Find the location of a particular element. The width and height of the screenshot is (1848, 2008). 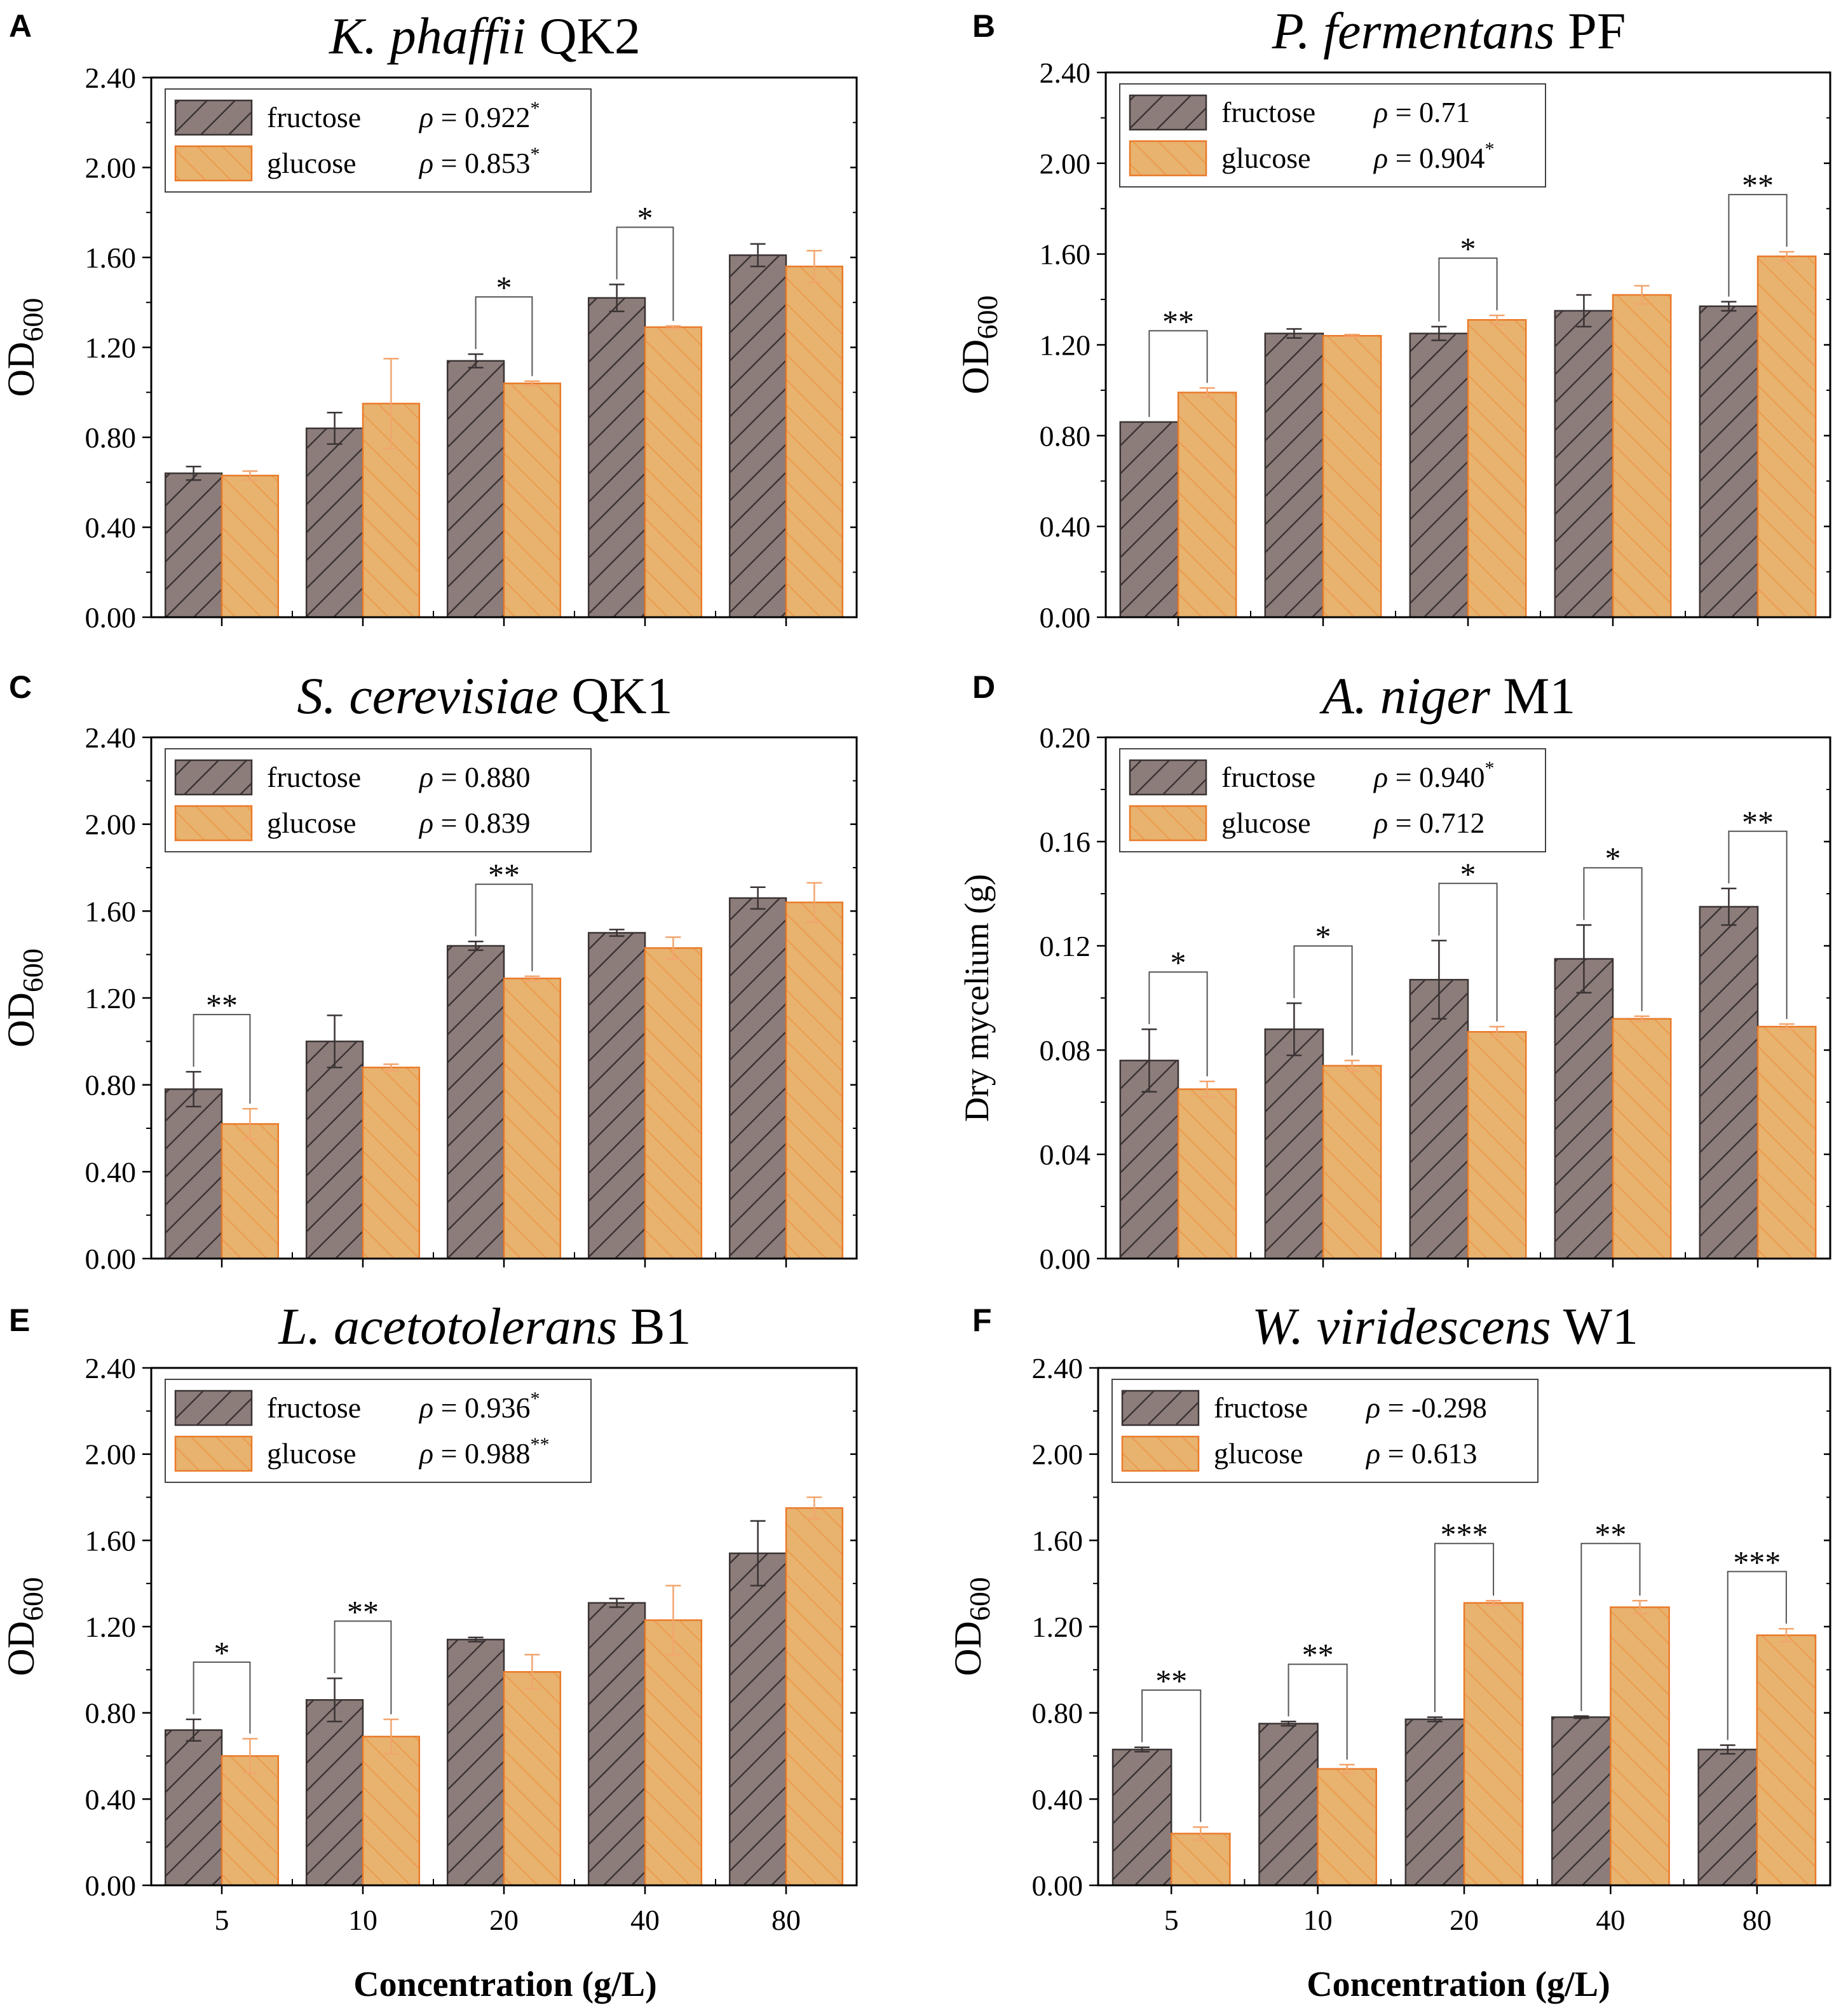

chart-title-species: W. viridescens is located at coordinates (1401, 1326).